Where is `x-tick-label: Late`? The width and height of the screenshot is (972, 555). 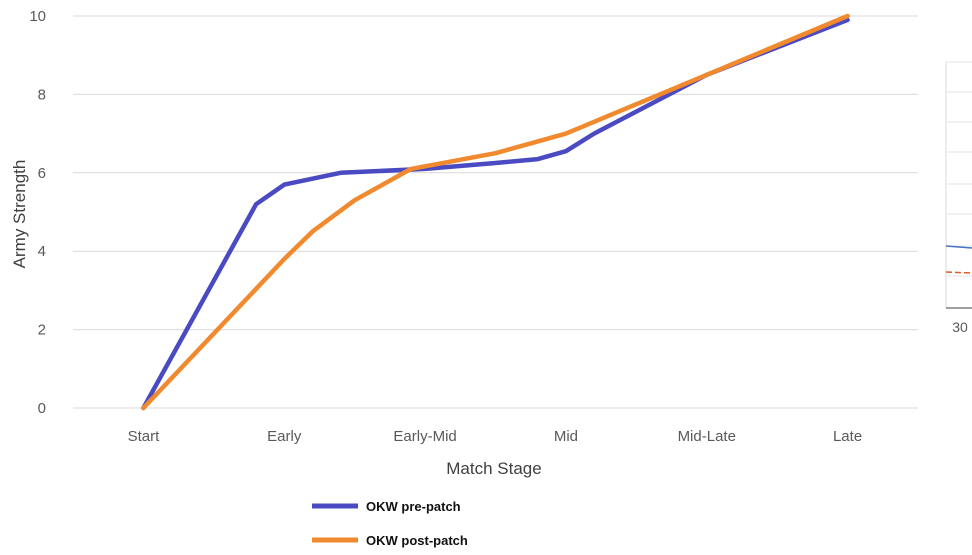
x-tick-label: Late is located at coordinates (847, 436).